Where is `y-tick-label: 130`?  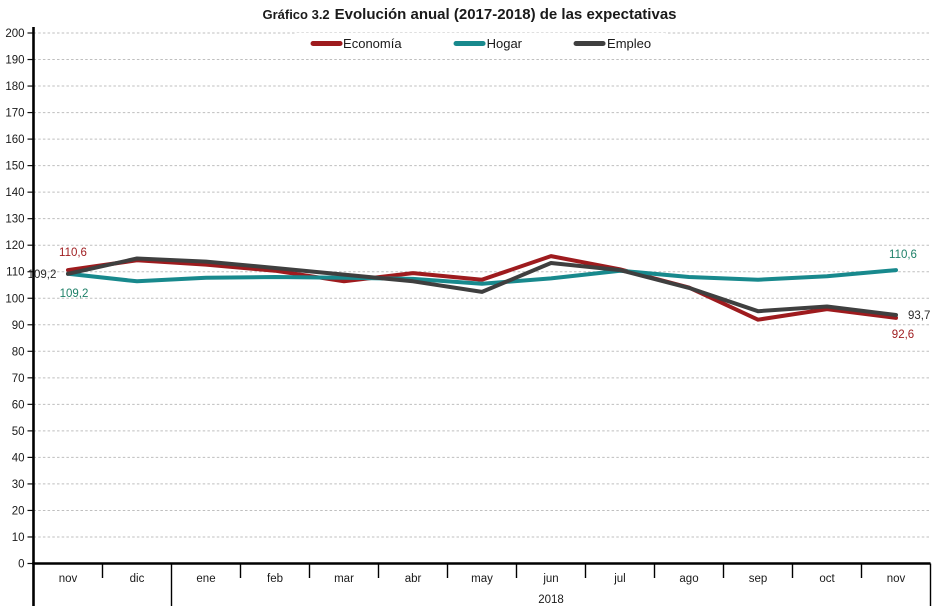 y-tick-label: 130 is located at coordinates (14, 220).